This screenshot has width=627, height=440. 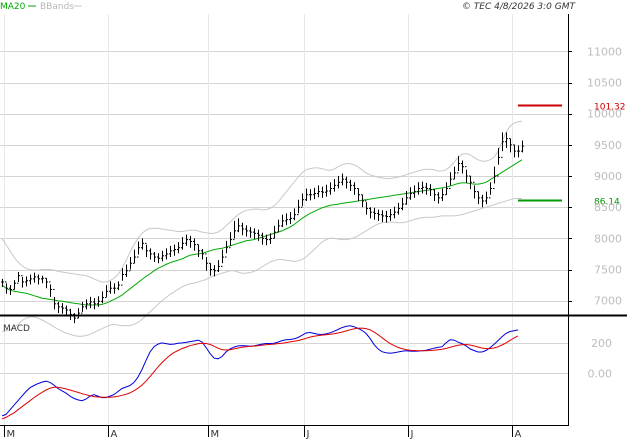 I want to click on price-level-label: 101.32, so click(x=610, y=108).